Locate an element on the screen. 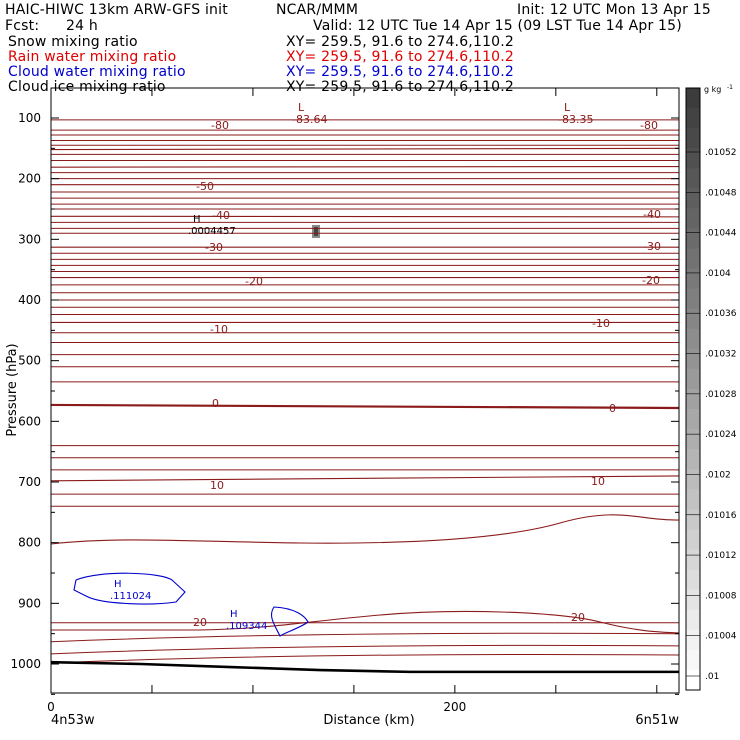 The image size is (740, 740). y-tick-label: 800 is located at coordinates (29, 543).